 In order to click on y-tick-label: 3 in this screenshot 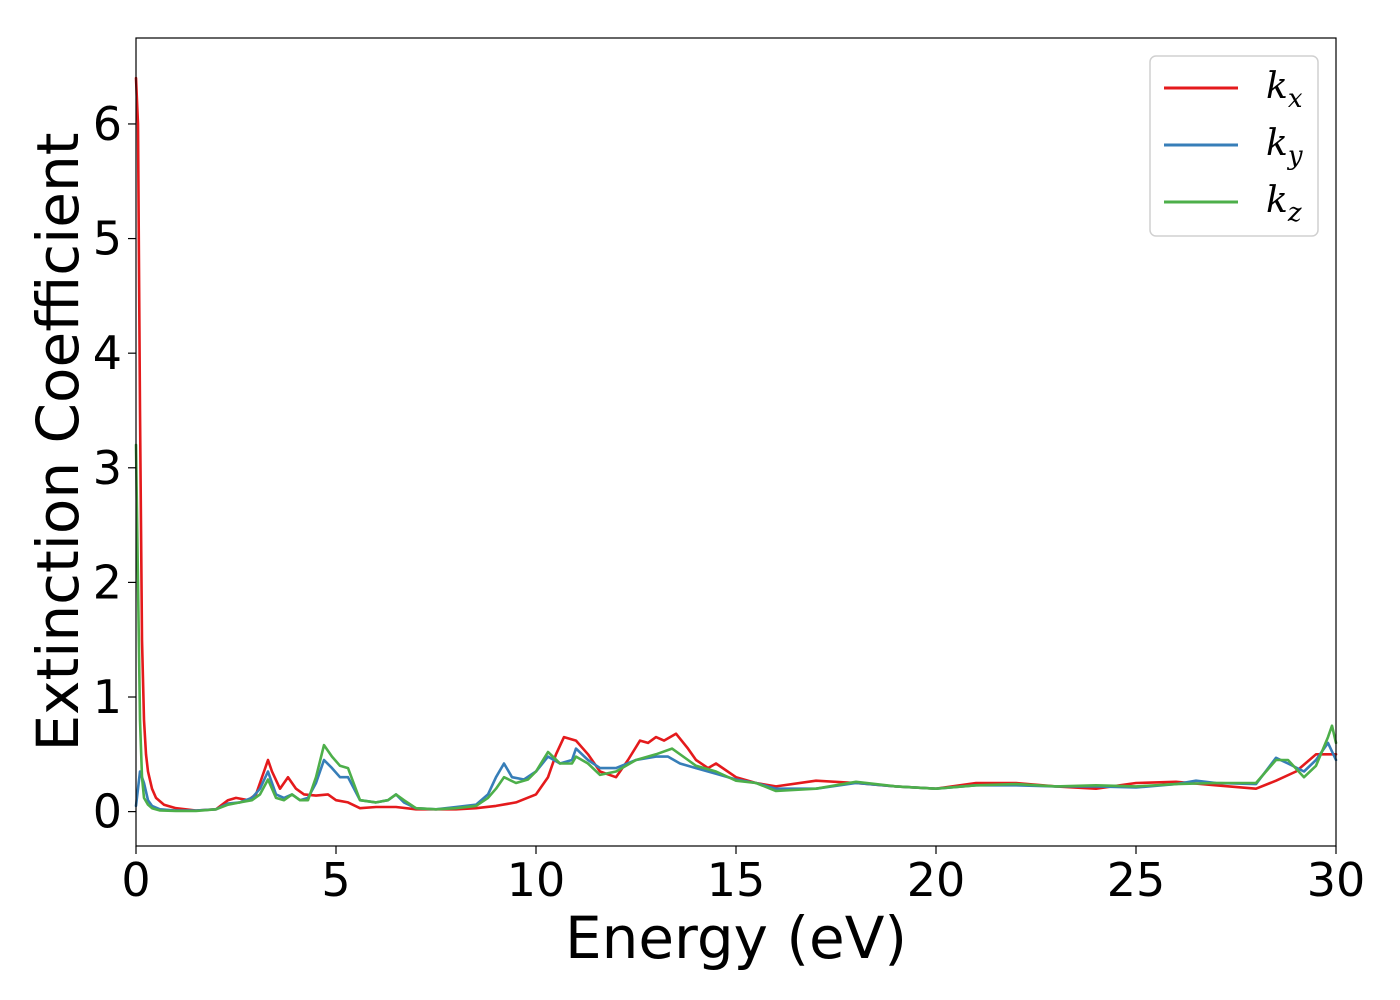, I will do `click(107, 468)`.